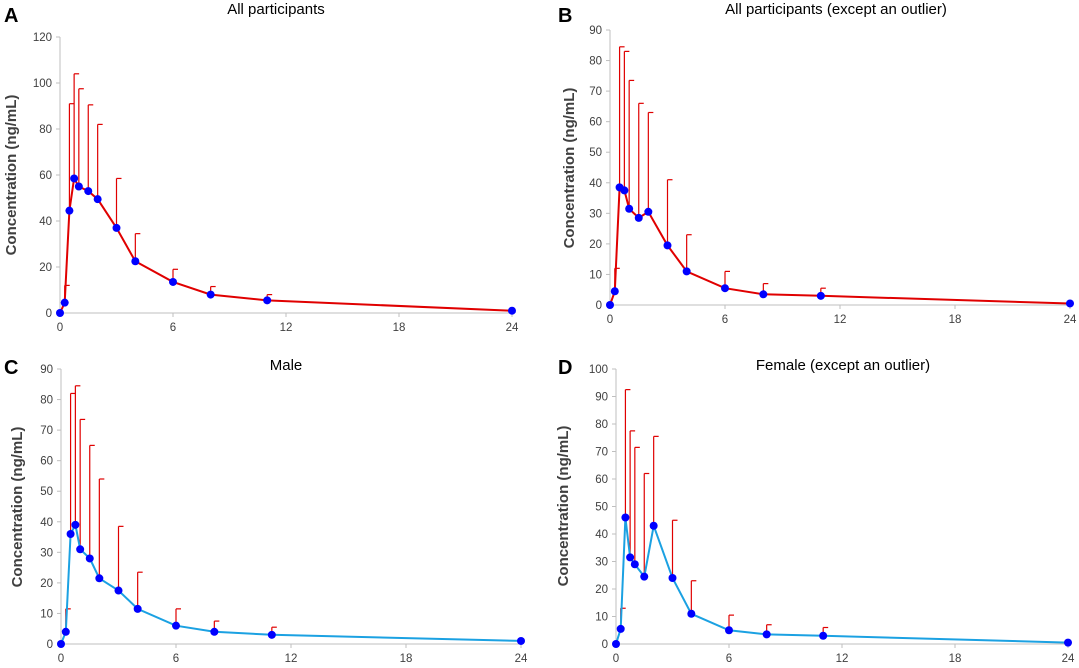 The width and height of the screenshot is (1079, 668). Describe the element at coordinates (565, 16) in the screenshot. I see `panel-b-letter: B` at that location.